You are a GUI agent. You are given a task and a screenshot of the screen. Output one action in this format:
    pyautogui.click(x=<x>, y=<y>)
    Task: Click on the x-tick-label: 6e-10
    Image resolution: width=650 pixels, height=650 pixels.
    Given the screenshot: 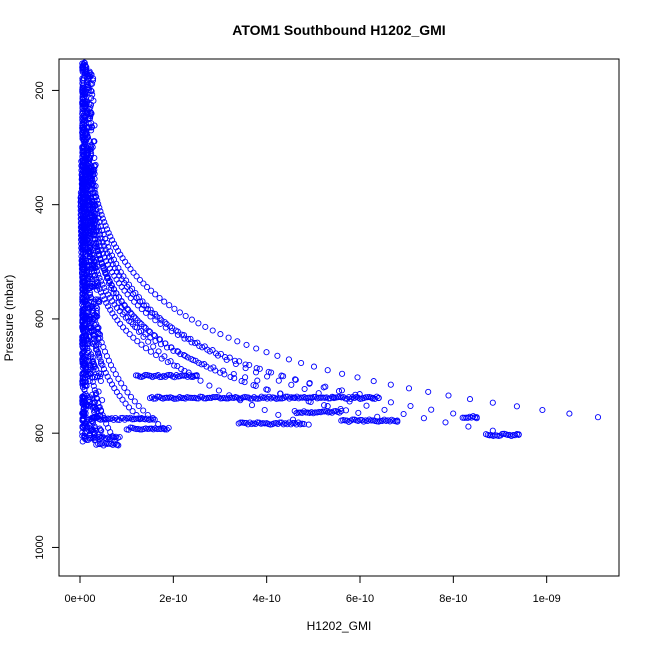 What is the action you would take?
    pyautogui.click(x=360, y=599)
    